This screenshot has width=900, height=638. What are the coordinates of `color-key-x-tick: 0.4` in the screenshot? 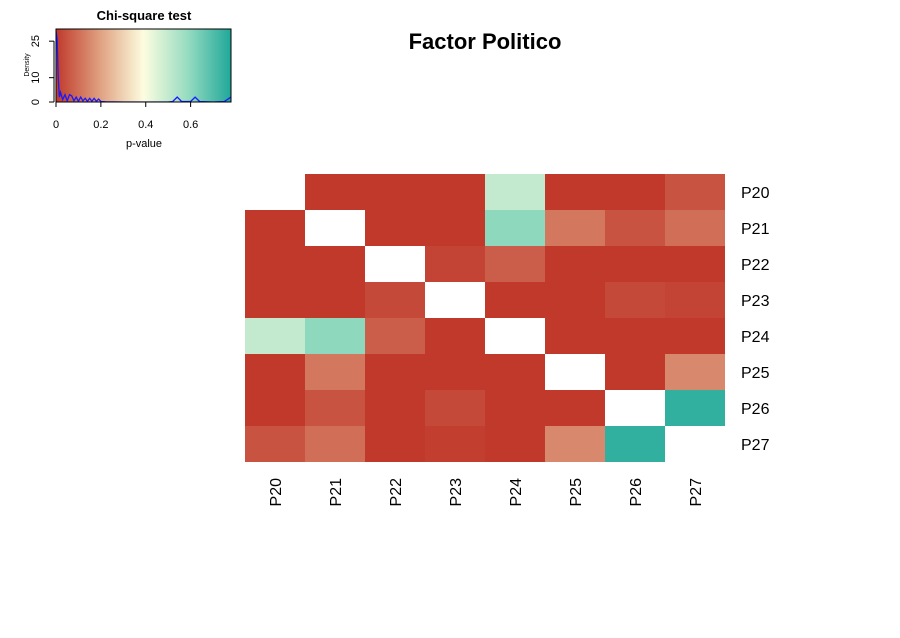 It's located at (145, 125).